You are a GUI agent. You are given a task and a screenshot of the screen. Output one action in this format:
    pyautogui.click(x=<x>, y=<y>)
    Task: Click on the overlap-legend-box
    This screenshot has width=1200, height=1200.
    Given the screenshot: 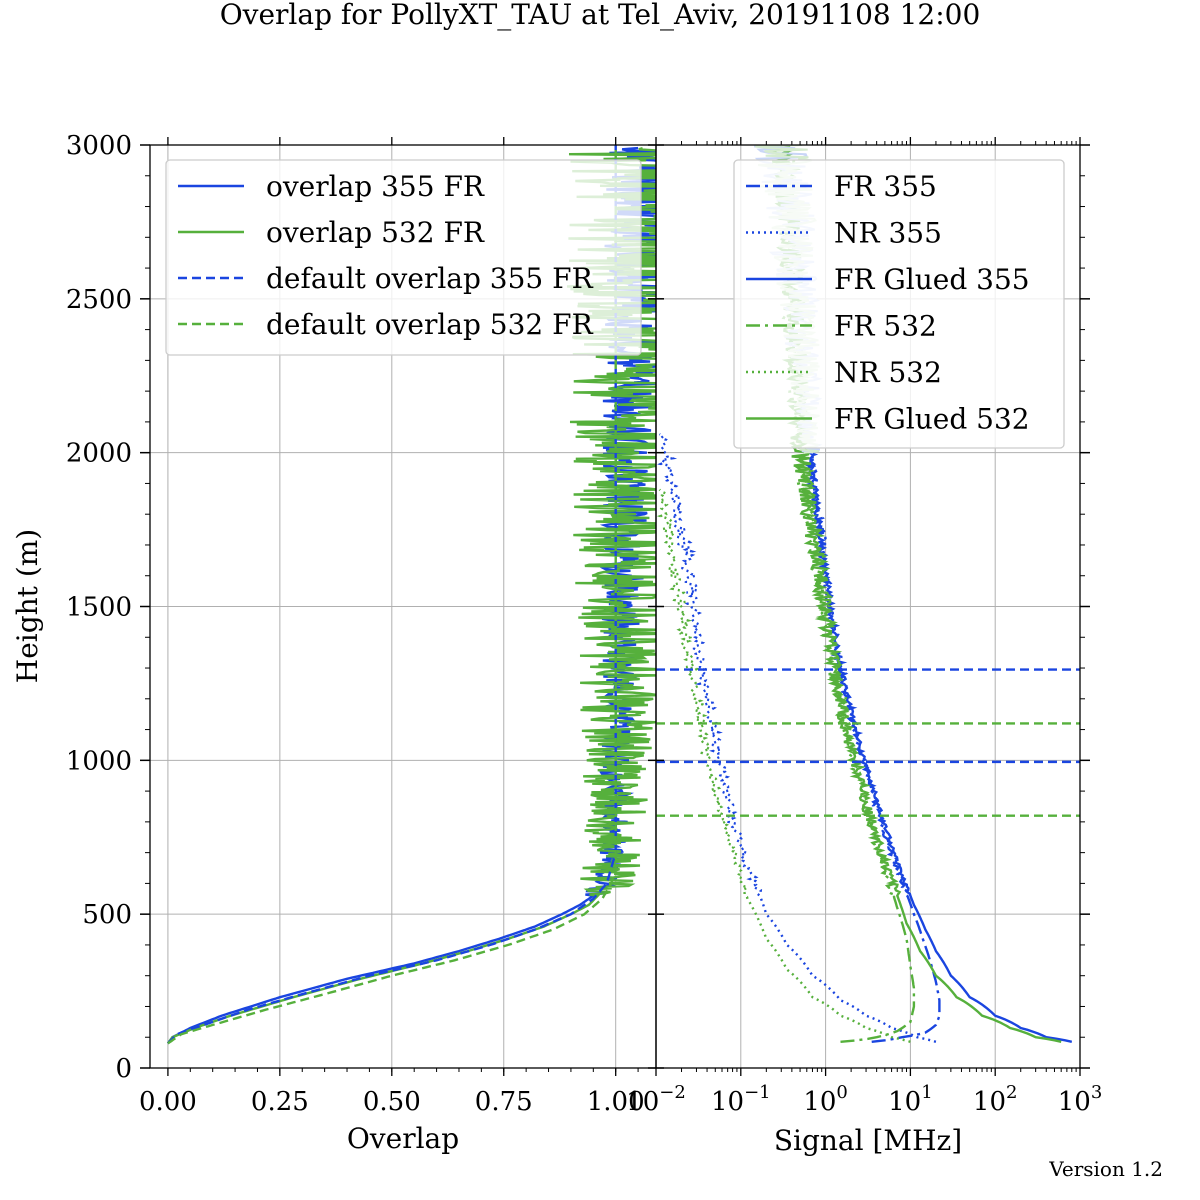 What is the action you would take?
    pyautogui.click(x=403, y=257)
    